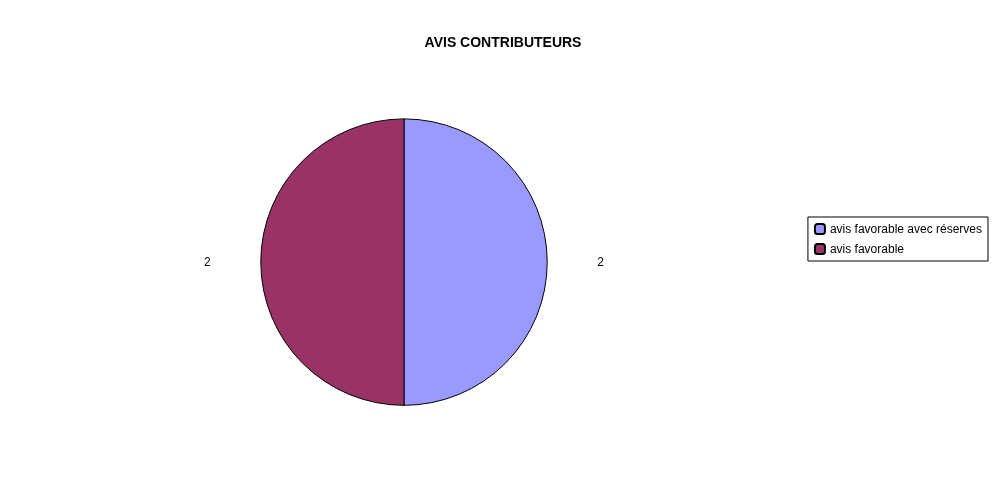  Describe the element at coordinates (906, 229) in the screenshot. I see `legend-label: avis favorable avec réserves` at that location.